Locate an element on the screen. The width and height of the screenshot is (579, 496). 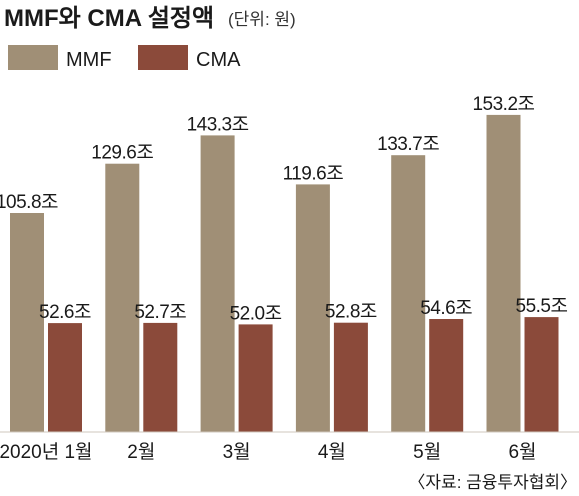
x-tick-label-6: 6월 is located at coordinates (522, 452).